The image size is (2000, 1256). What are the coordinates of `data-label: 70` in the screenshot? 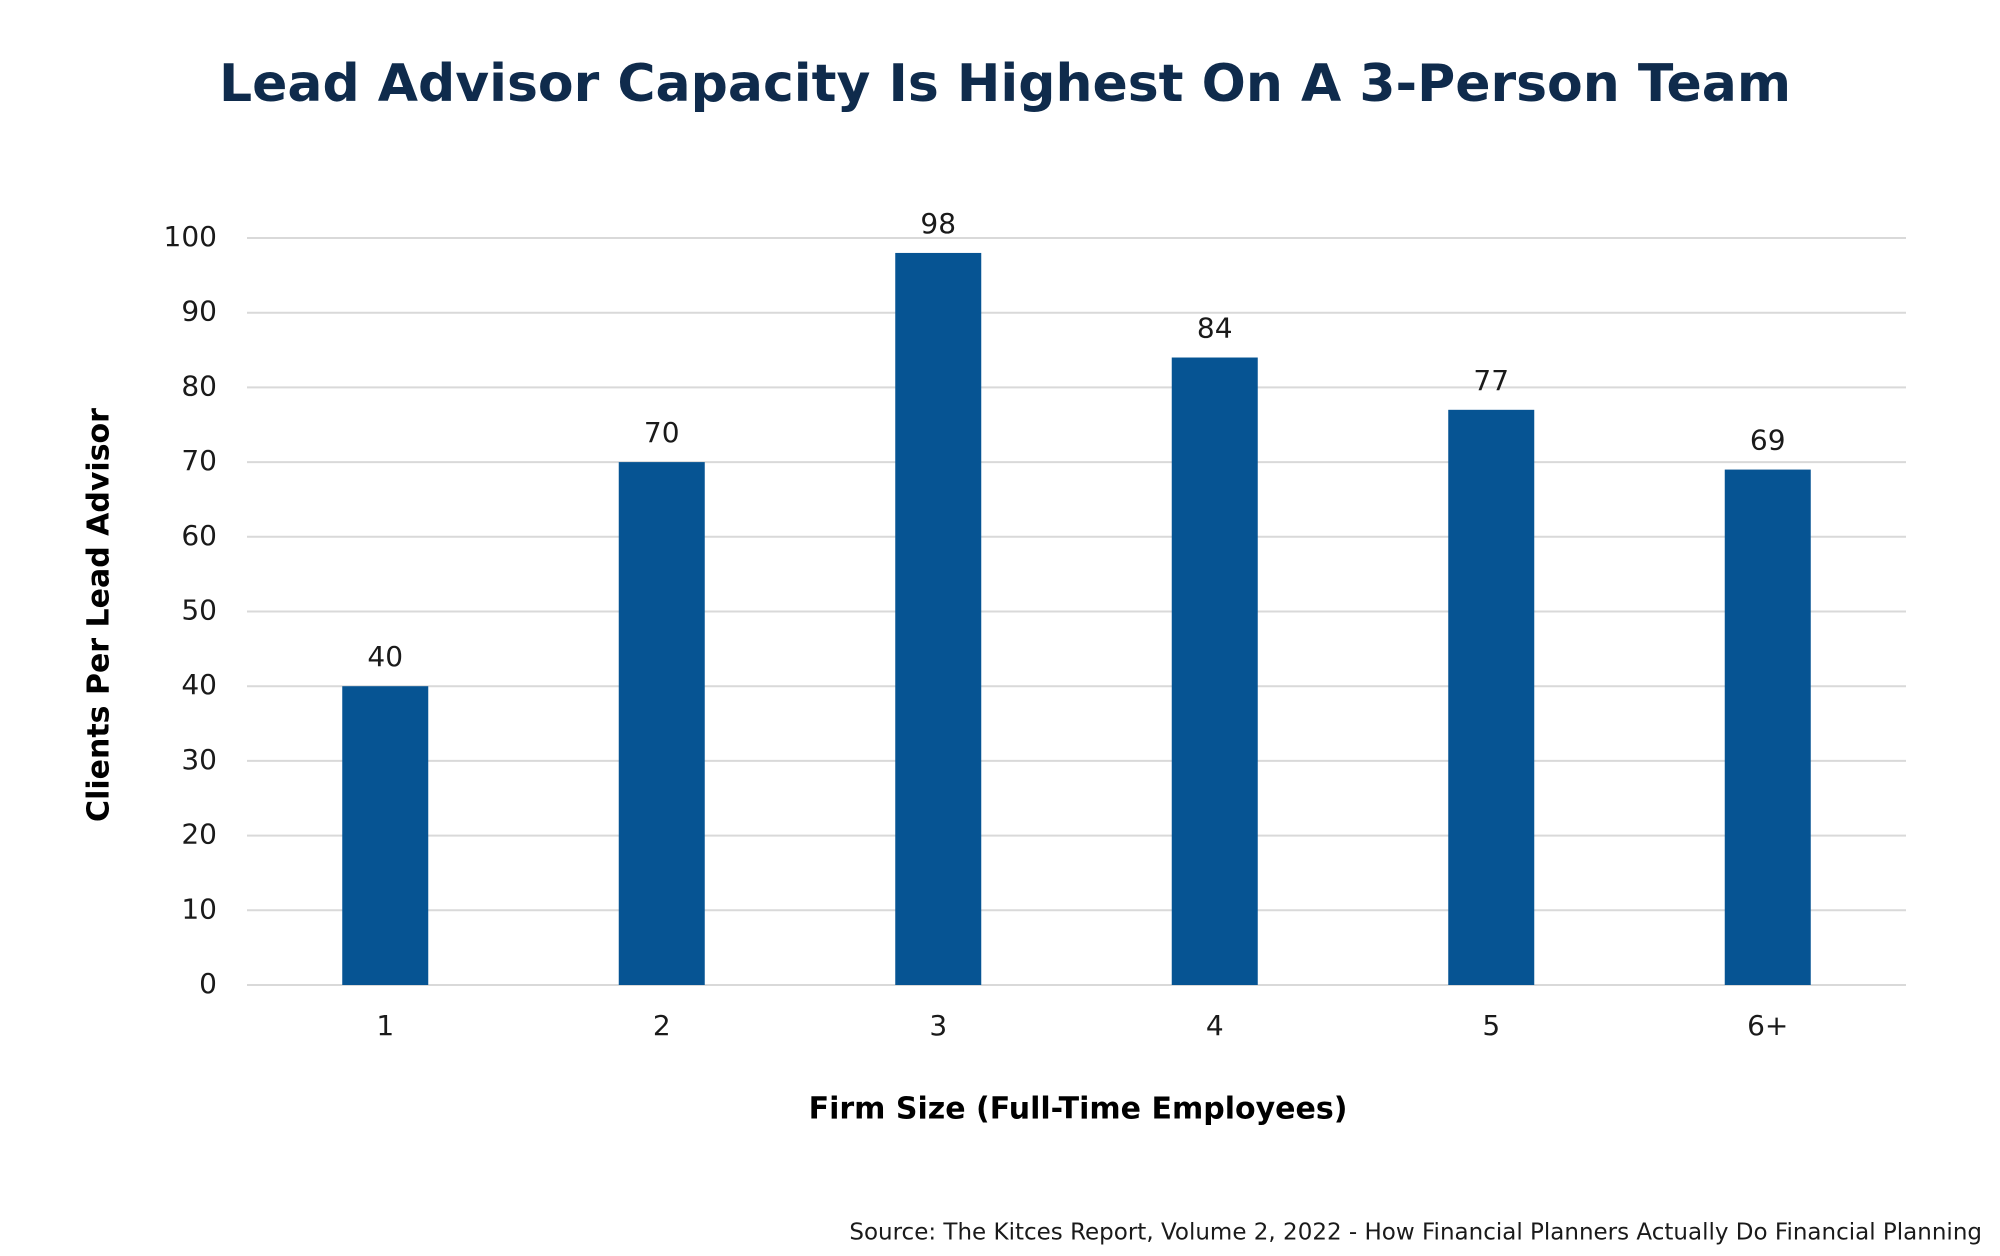 It's located at (662, 432).